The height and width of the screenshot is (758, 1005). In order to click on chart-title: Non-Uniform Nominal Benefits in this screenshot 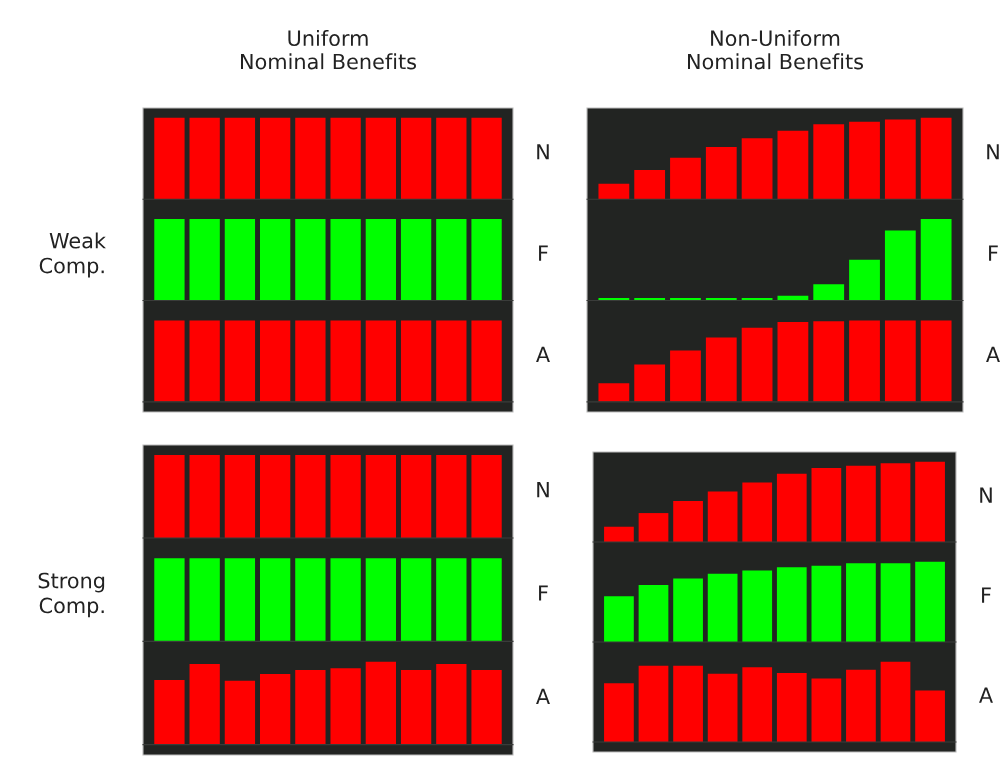, I will do `click(776, 49)`.